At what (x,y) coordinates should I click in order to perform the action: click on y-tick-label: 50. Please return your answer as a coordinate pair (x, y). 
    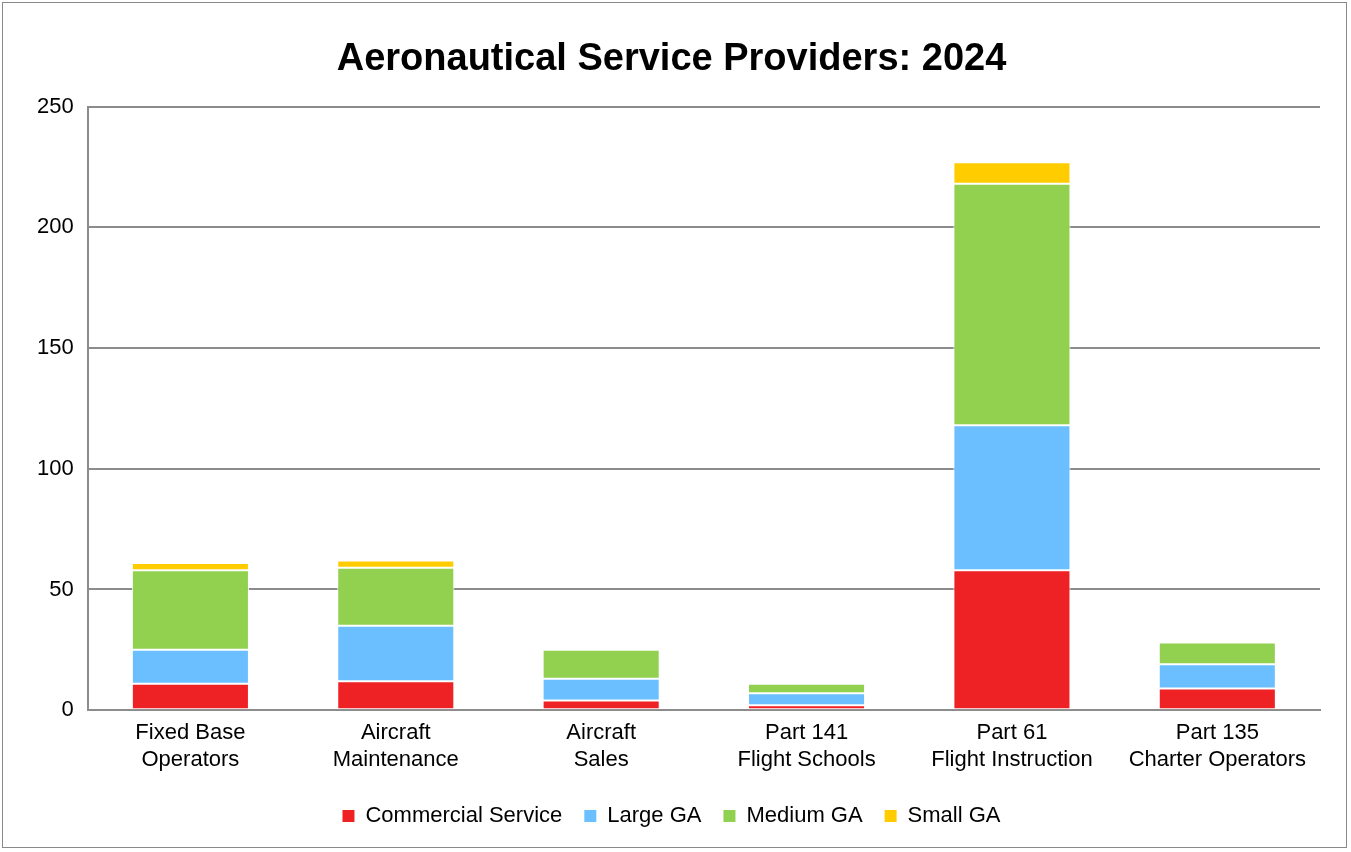
    Looking at the image, I should click on (61, 588).